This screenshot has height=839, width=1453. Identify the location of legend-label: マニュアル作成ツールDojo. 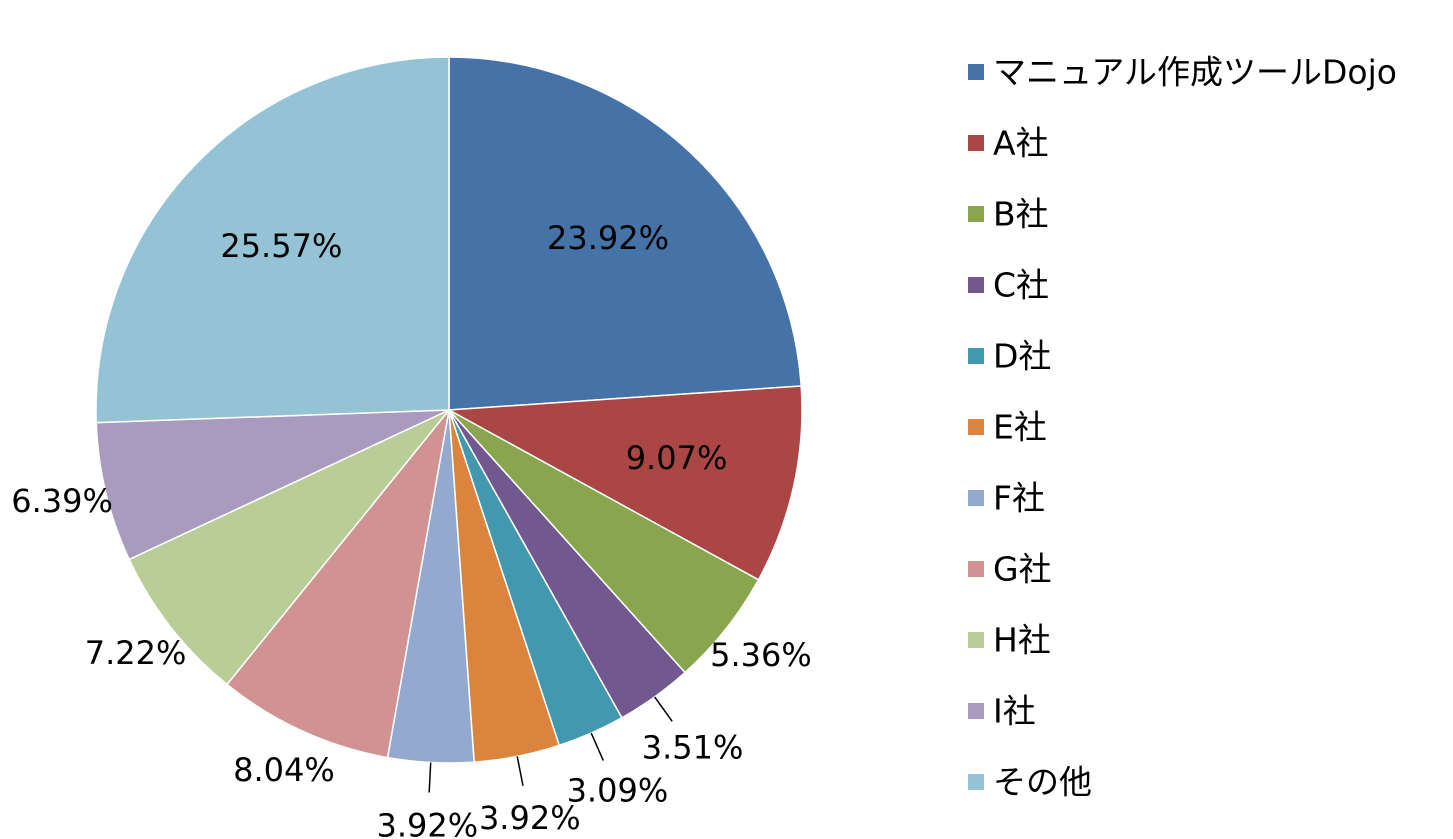
(1195, 72).